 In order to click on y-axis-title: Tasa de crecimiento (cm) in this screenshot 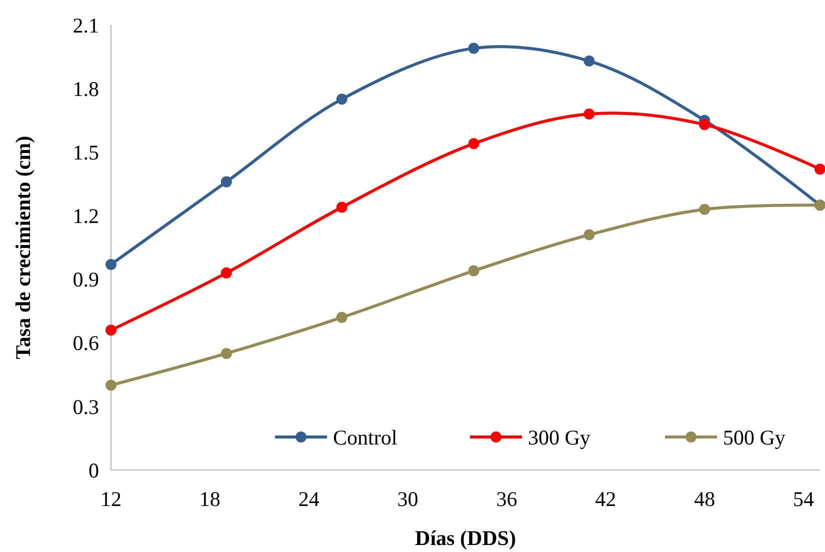, I will do `click(23, 248)`.